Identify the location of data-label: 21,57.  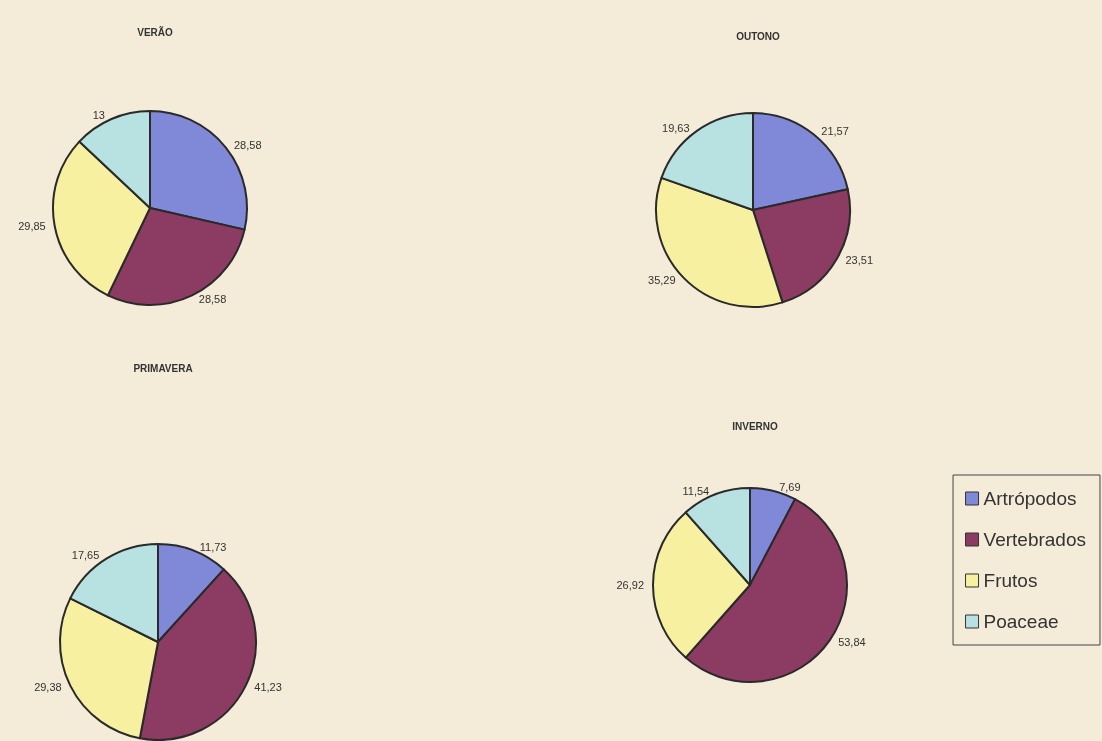
(835, 131).